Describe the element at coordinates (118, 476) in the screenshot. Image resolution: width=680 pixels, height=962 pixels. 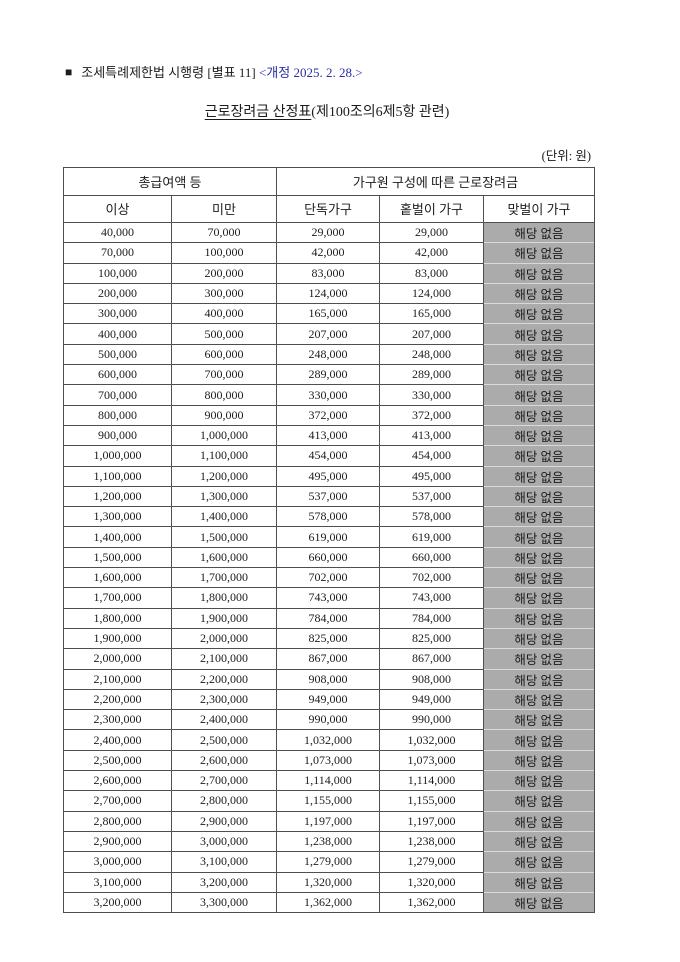
I see `cell-income-min: 1,100,000` at that location.